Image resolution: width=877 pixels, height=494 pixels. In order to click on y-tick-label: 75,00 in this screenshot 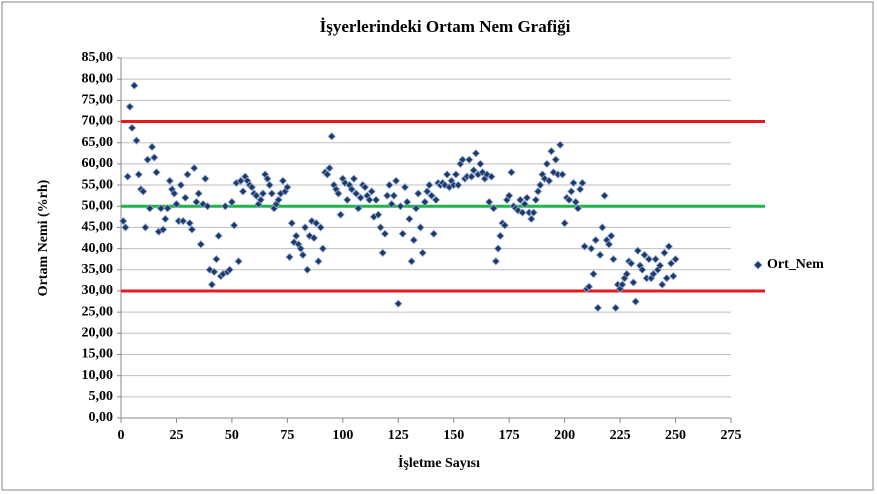, I will do `click(98, 100)`.